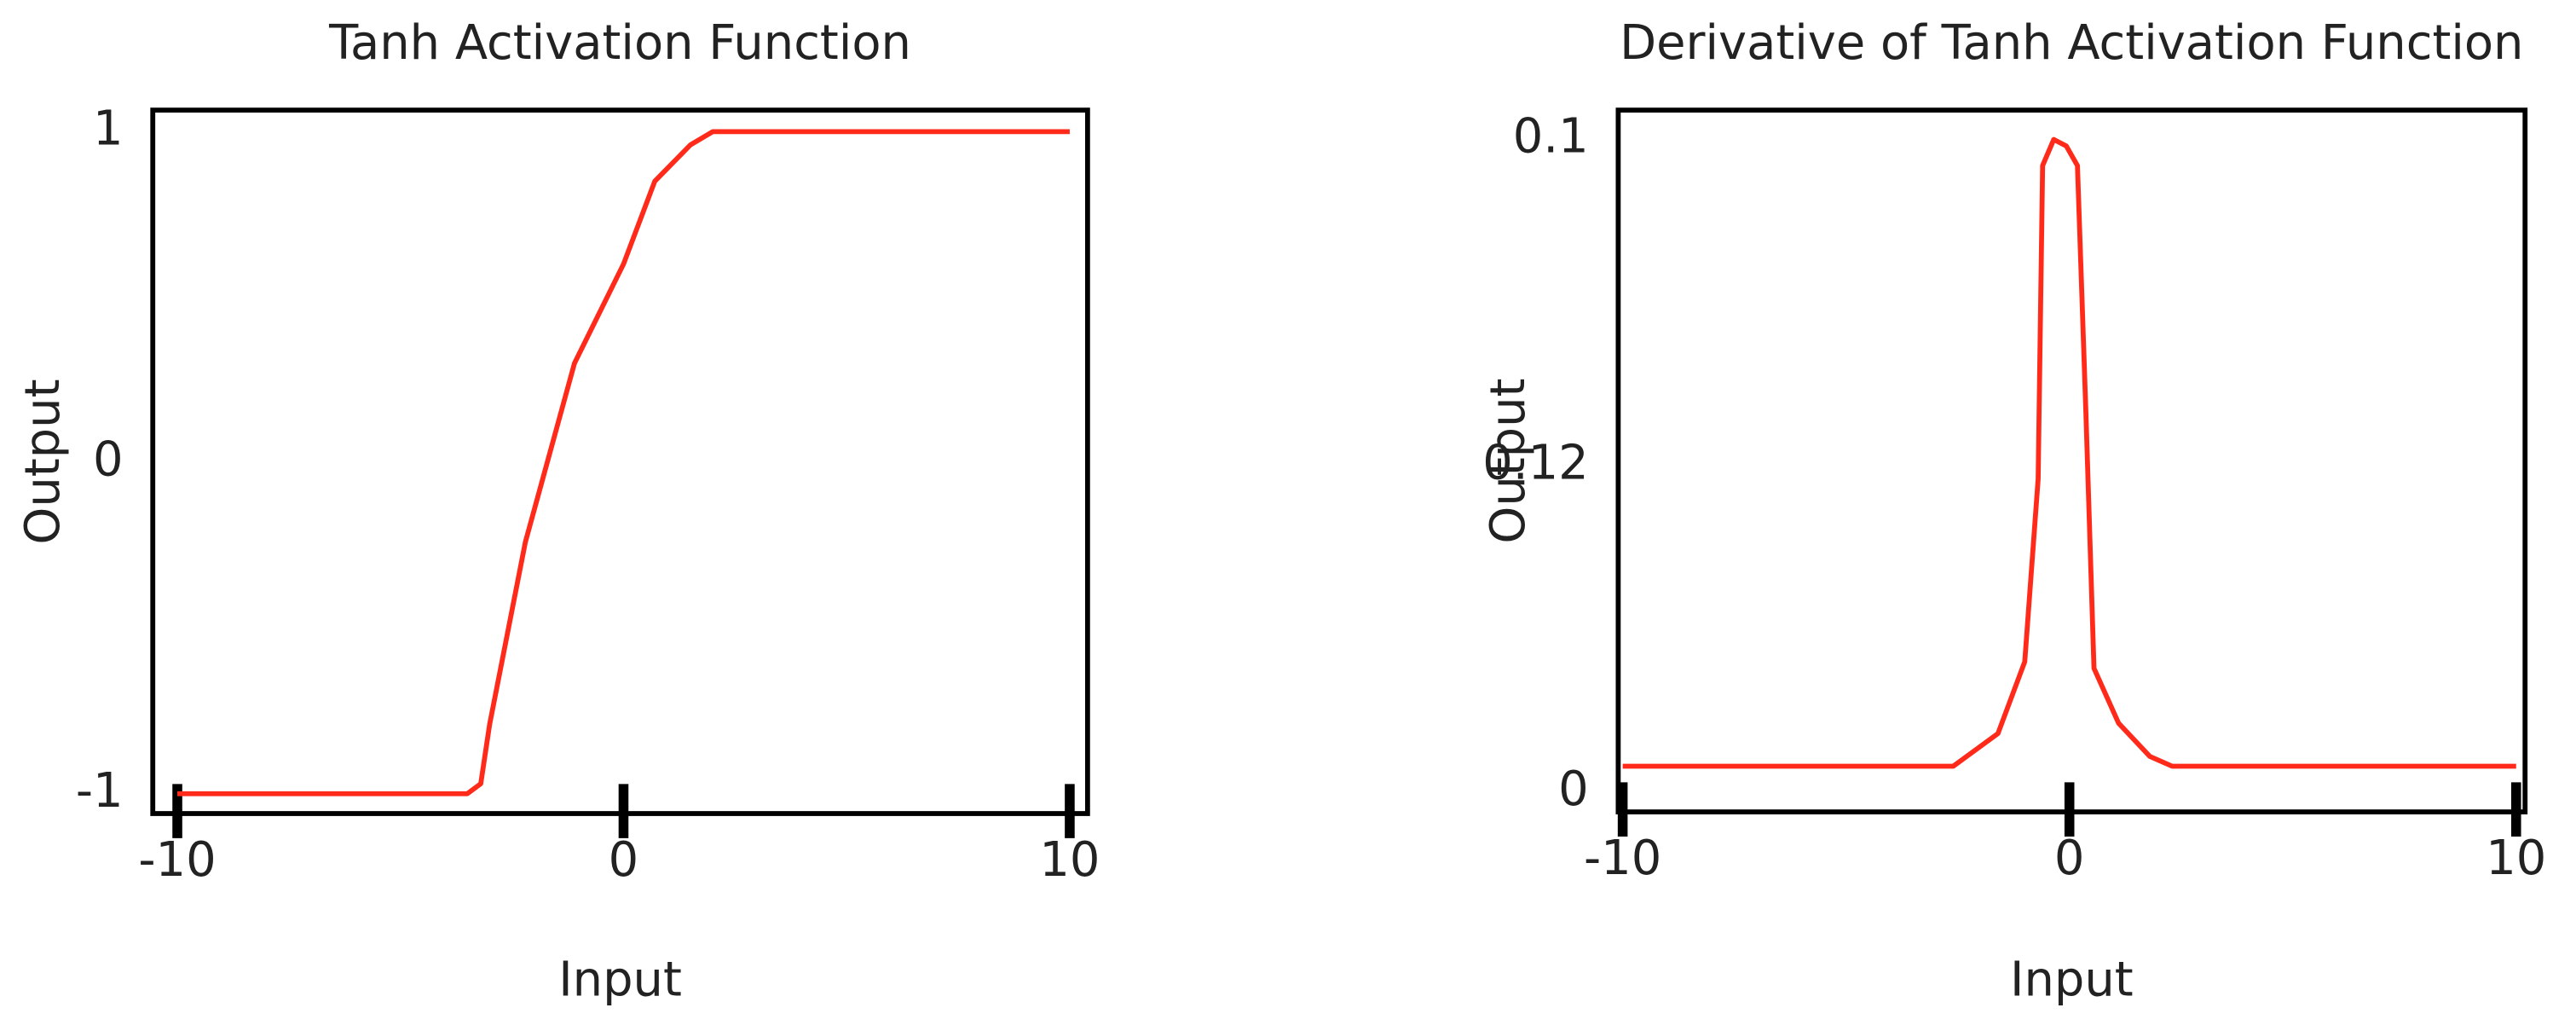  Describe the element at coordinates (100, 791) in the screenshot. I see `y-tick-label: -1` at that location.